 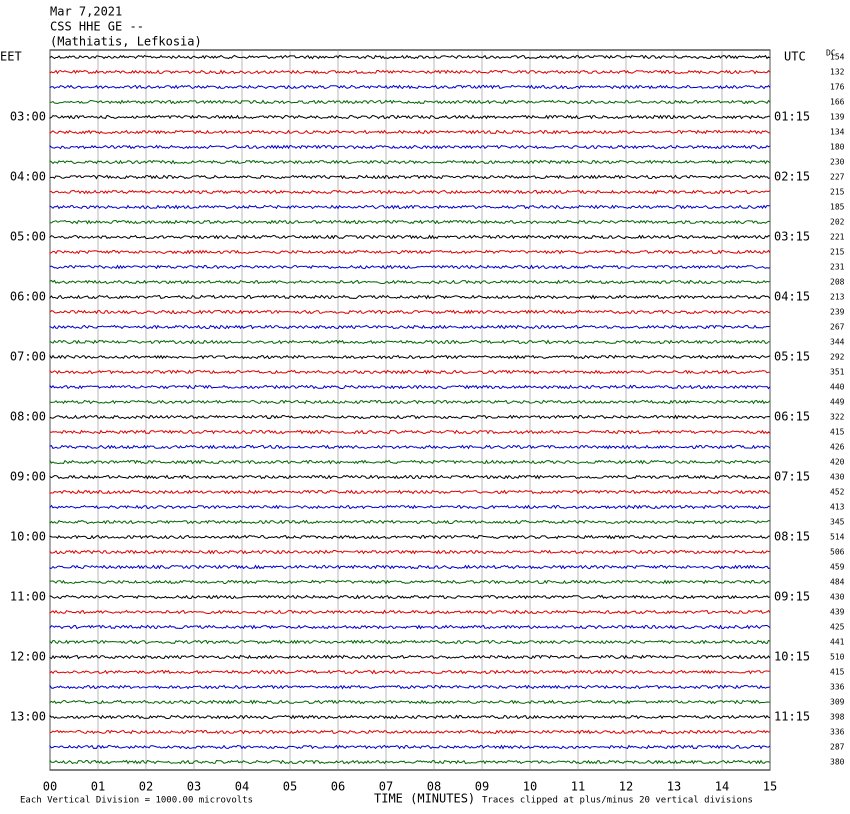 I want to click on date: Mar 7,2021, so click(x=86, y=12).